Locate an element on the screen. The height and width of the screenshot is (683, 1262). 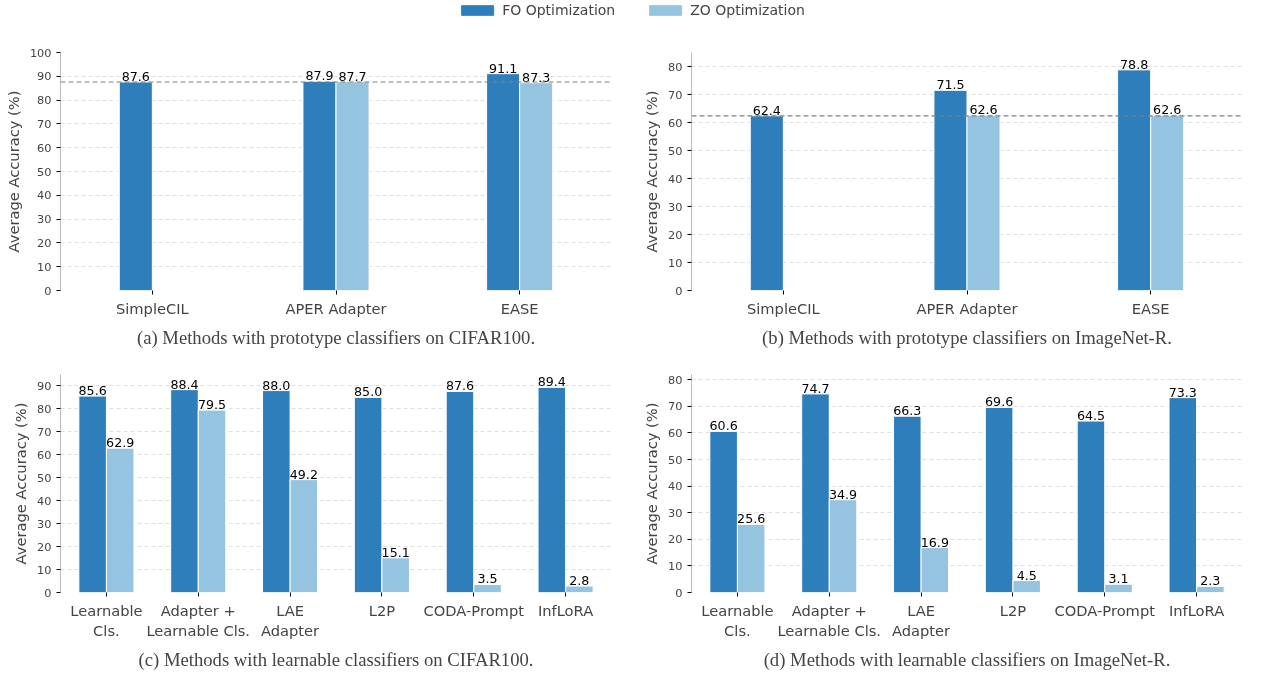
y-tick-label: 100 is located at coordinates (40, 52).